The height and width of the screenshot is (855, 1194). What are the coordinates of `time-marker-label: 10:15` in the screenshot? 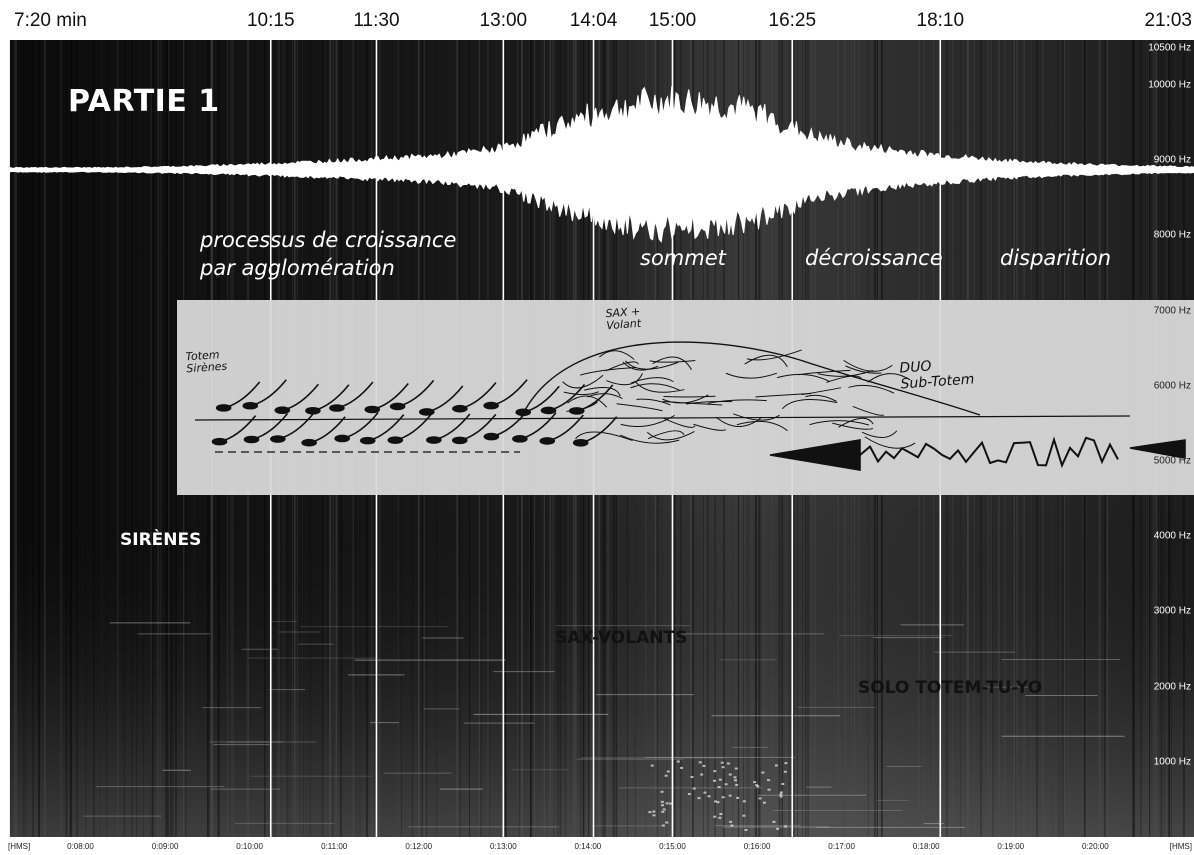 It's located at (270, 20).